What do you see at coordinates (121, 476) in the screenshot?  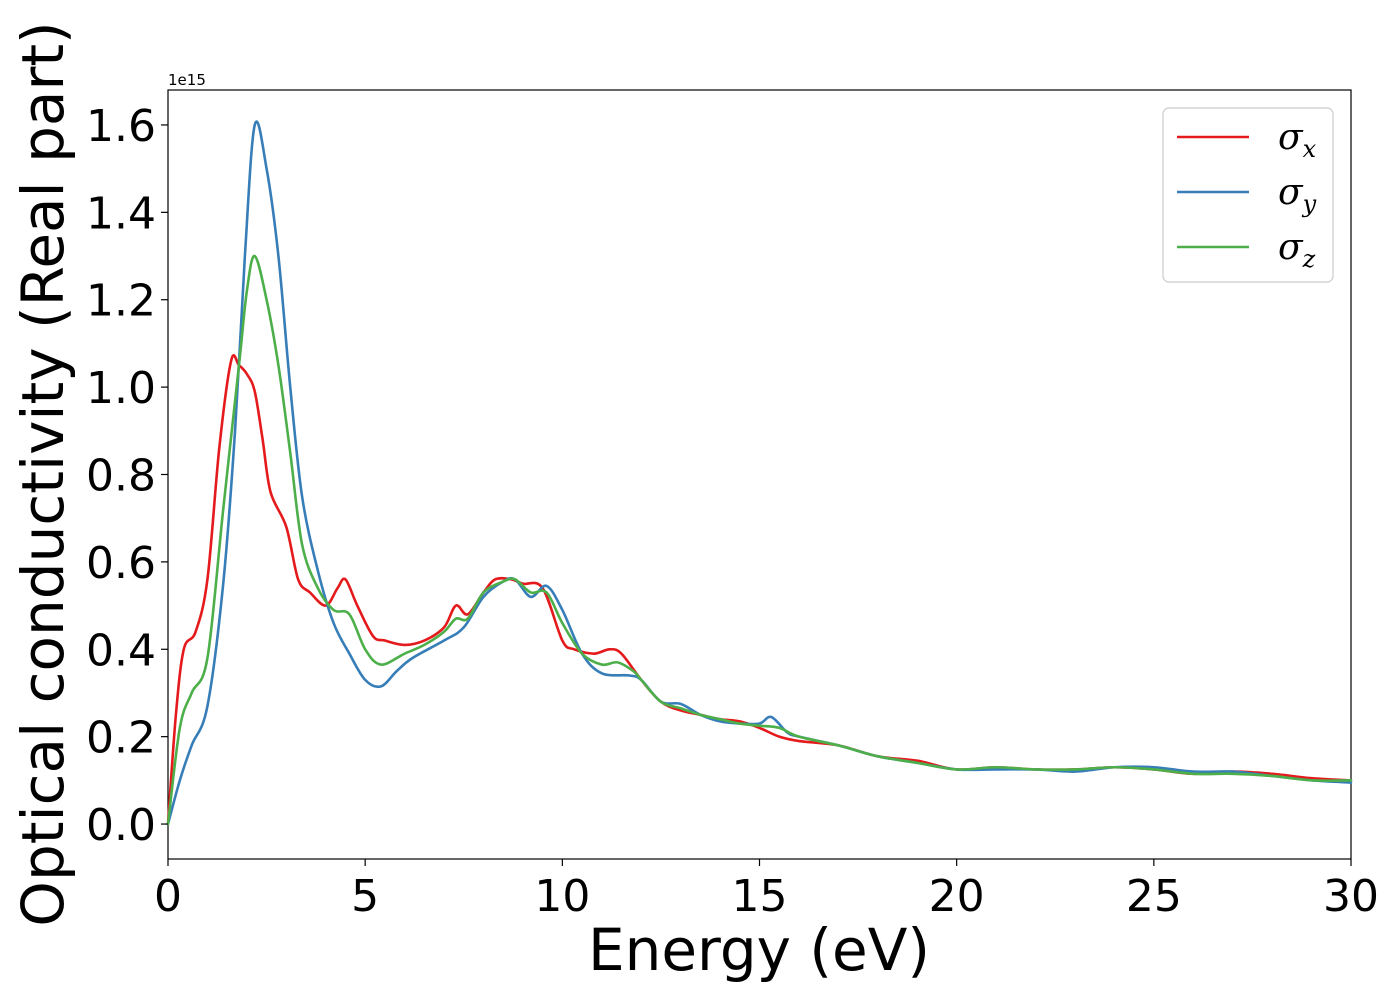 I see `y-tick-label: 0.8` at bounding box center [121, 476].